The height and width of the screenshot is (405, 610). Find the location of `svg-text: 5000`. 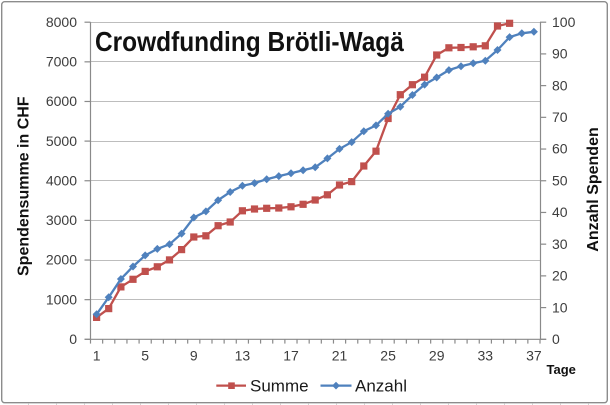

svg-text: 5000 is located at coordinates (61, 141).